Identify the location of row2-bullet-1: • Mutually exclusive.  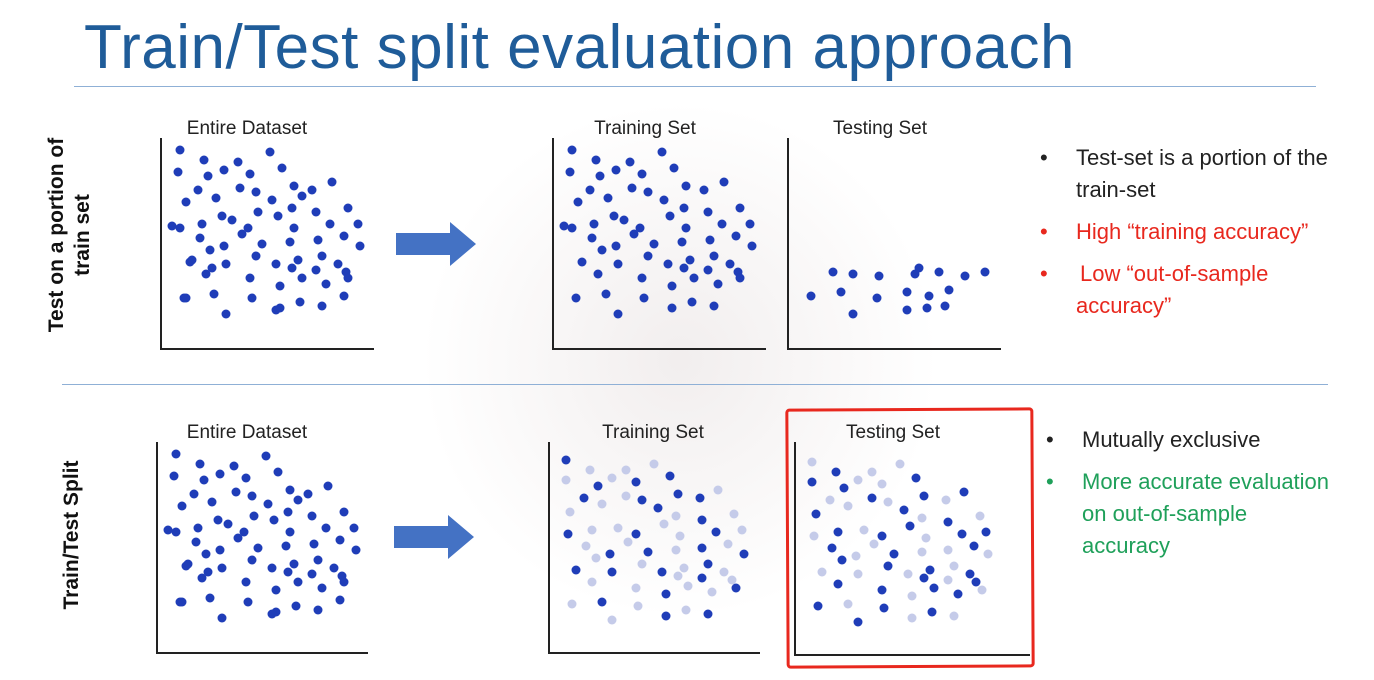
(1191, 440).